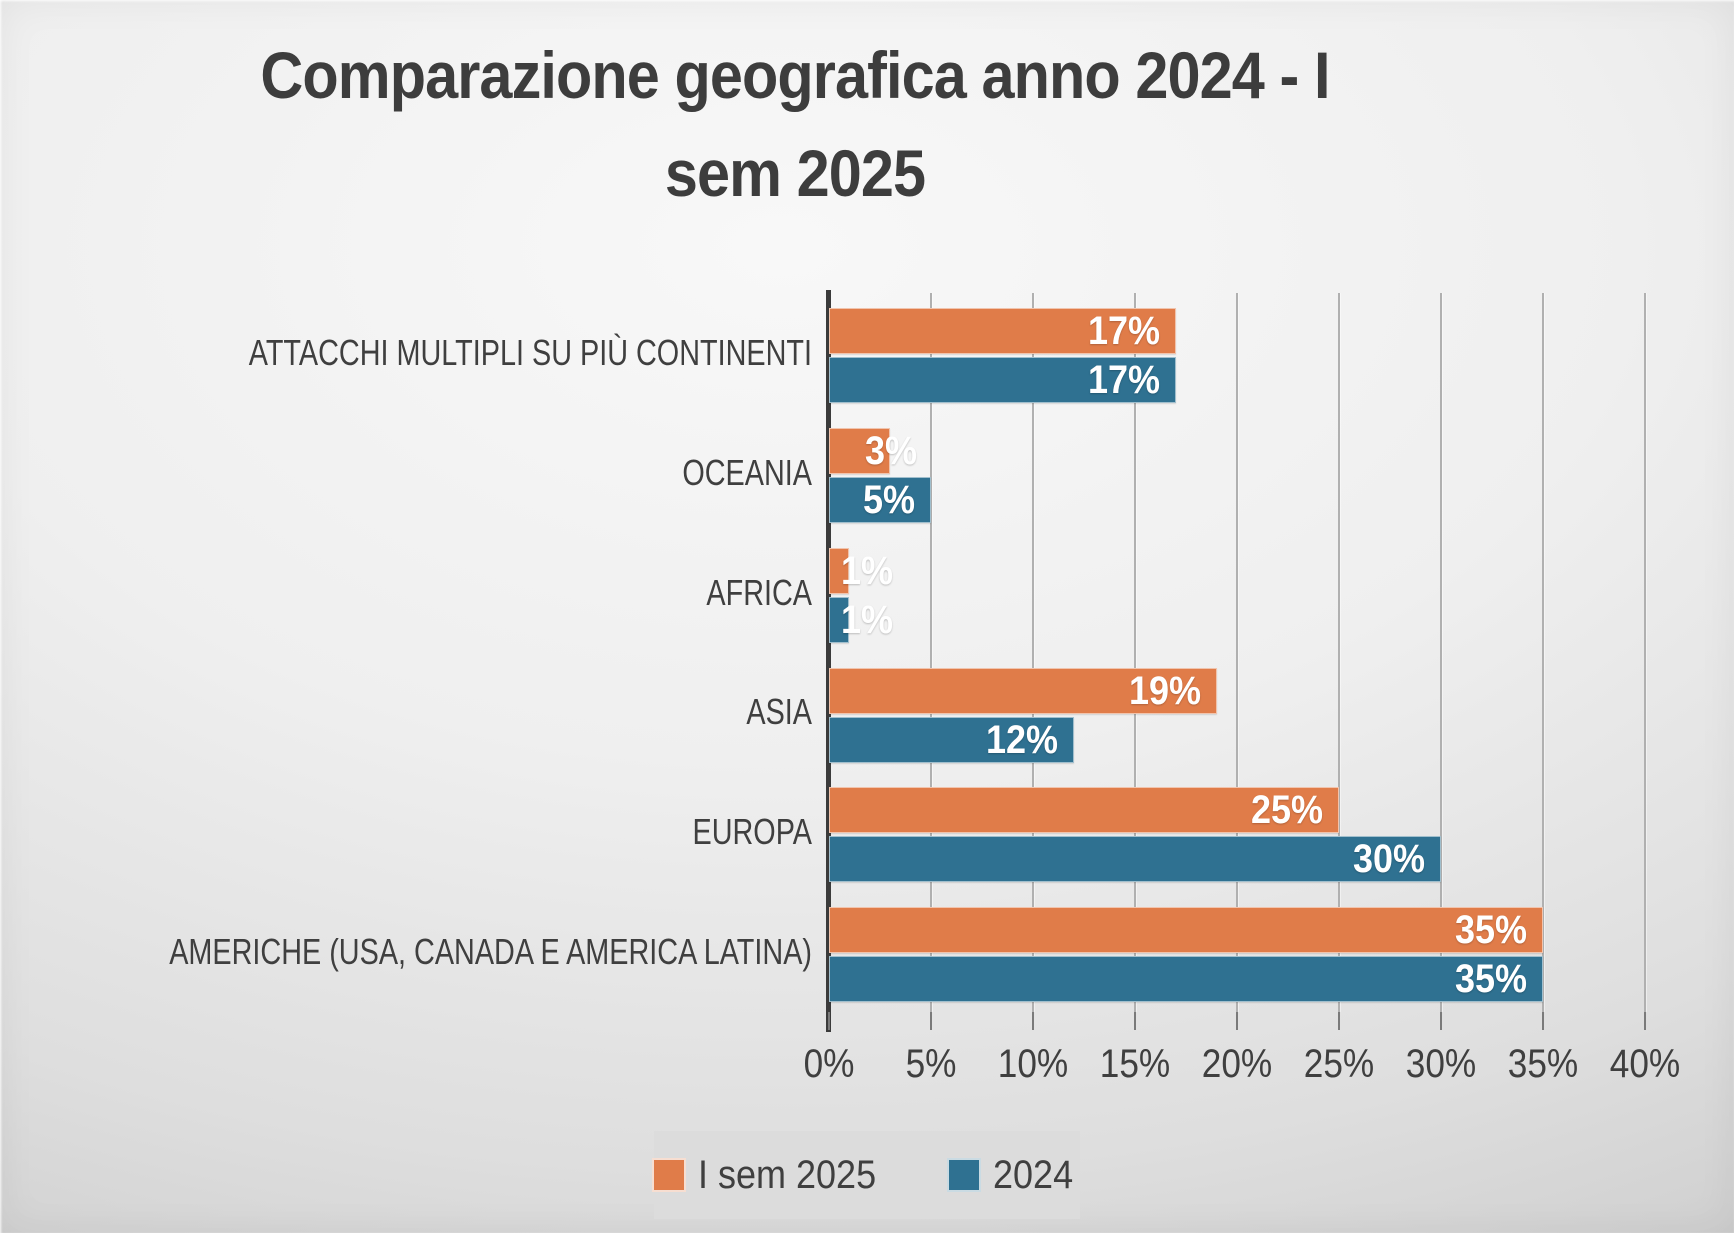 Image resolution: width=1734 pixels, height=1233 pixels. What do you see at coordinates (1645, 1064) in the screenshot?
I see `x-tick-label-40: 40%` at bounding box center [1645, 1064].